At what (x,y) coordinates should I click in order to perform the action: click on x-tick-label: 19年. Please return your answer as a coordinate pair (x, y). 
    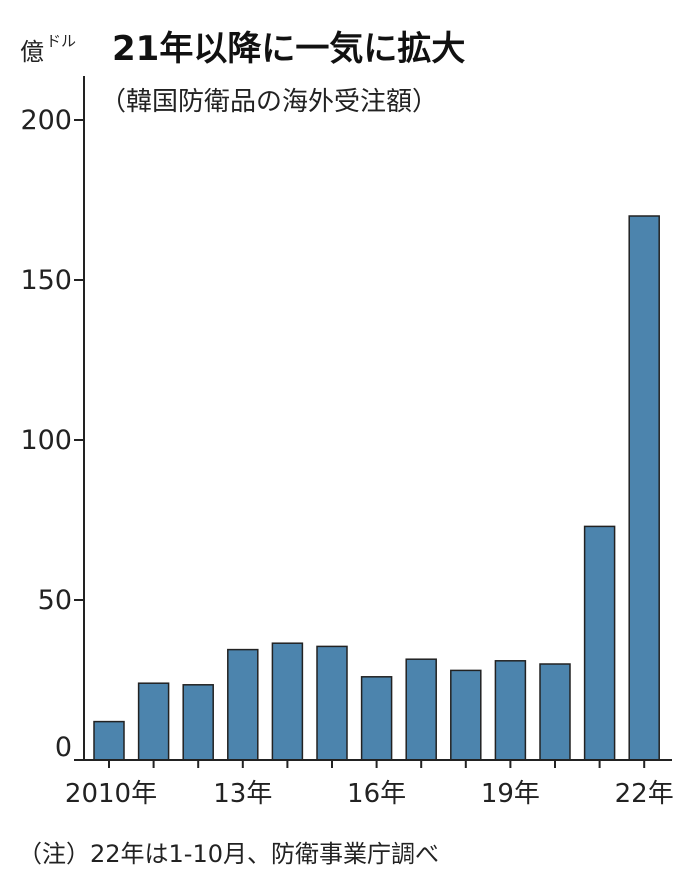
    Looking at the image, I should click on (510, 794).